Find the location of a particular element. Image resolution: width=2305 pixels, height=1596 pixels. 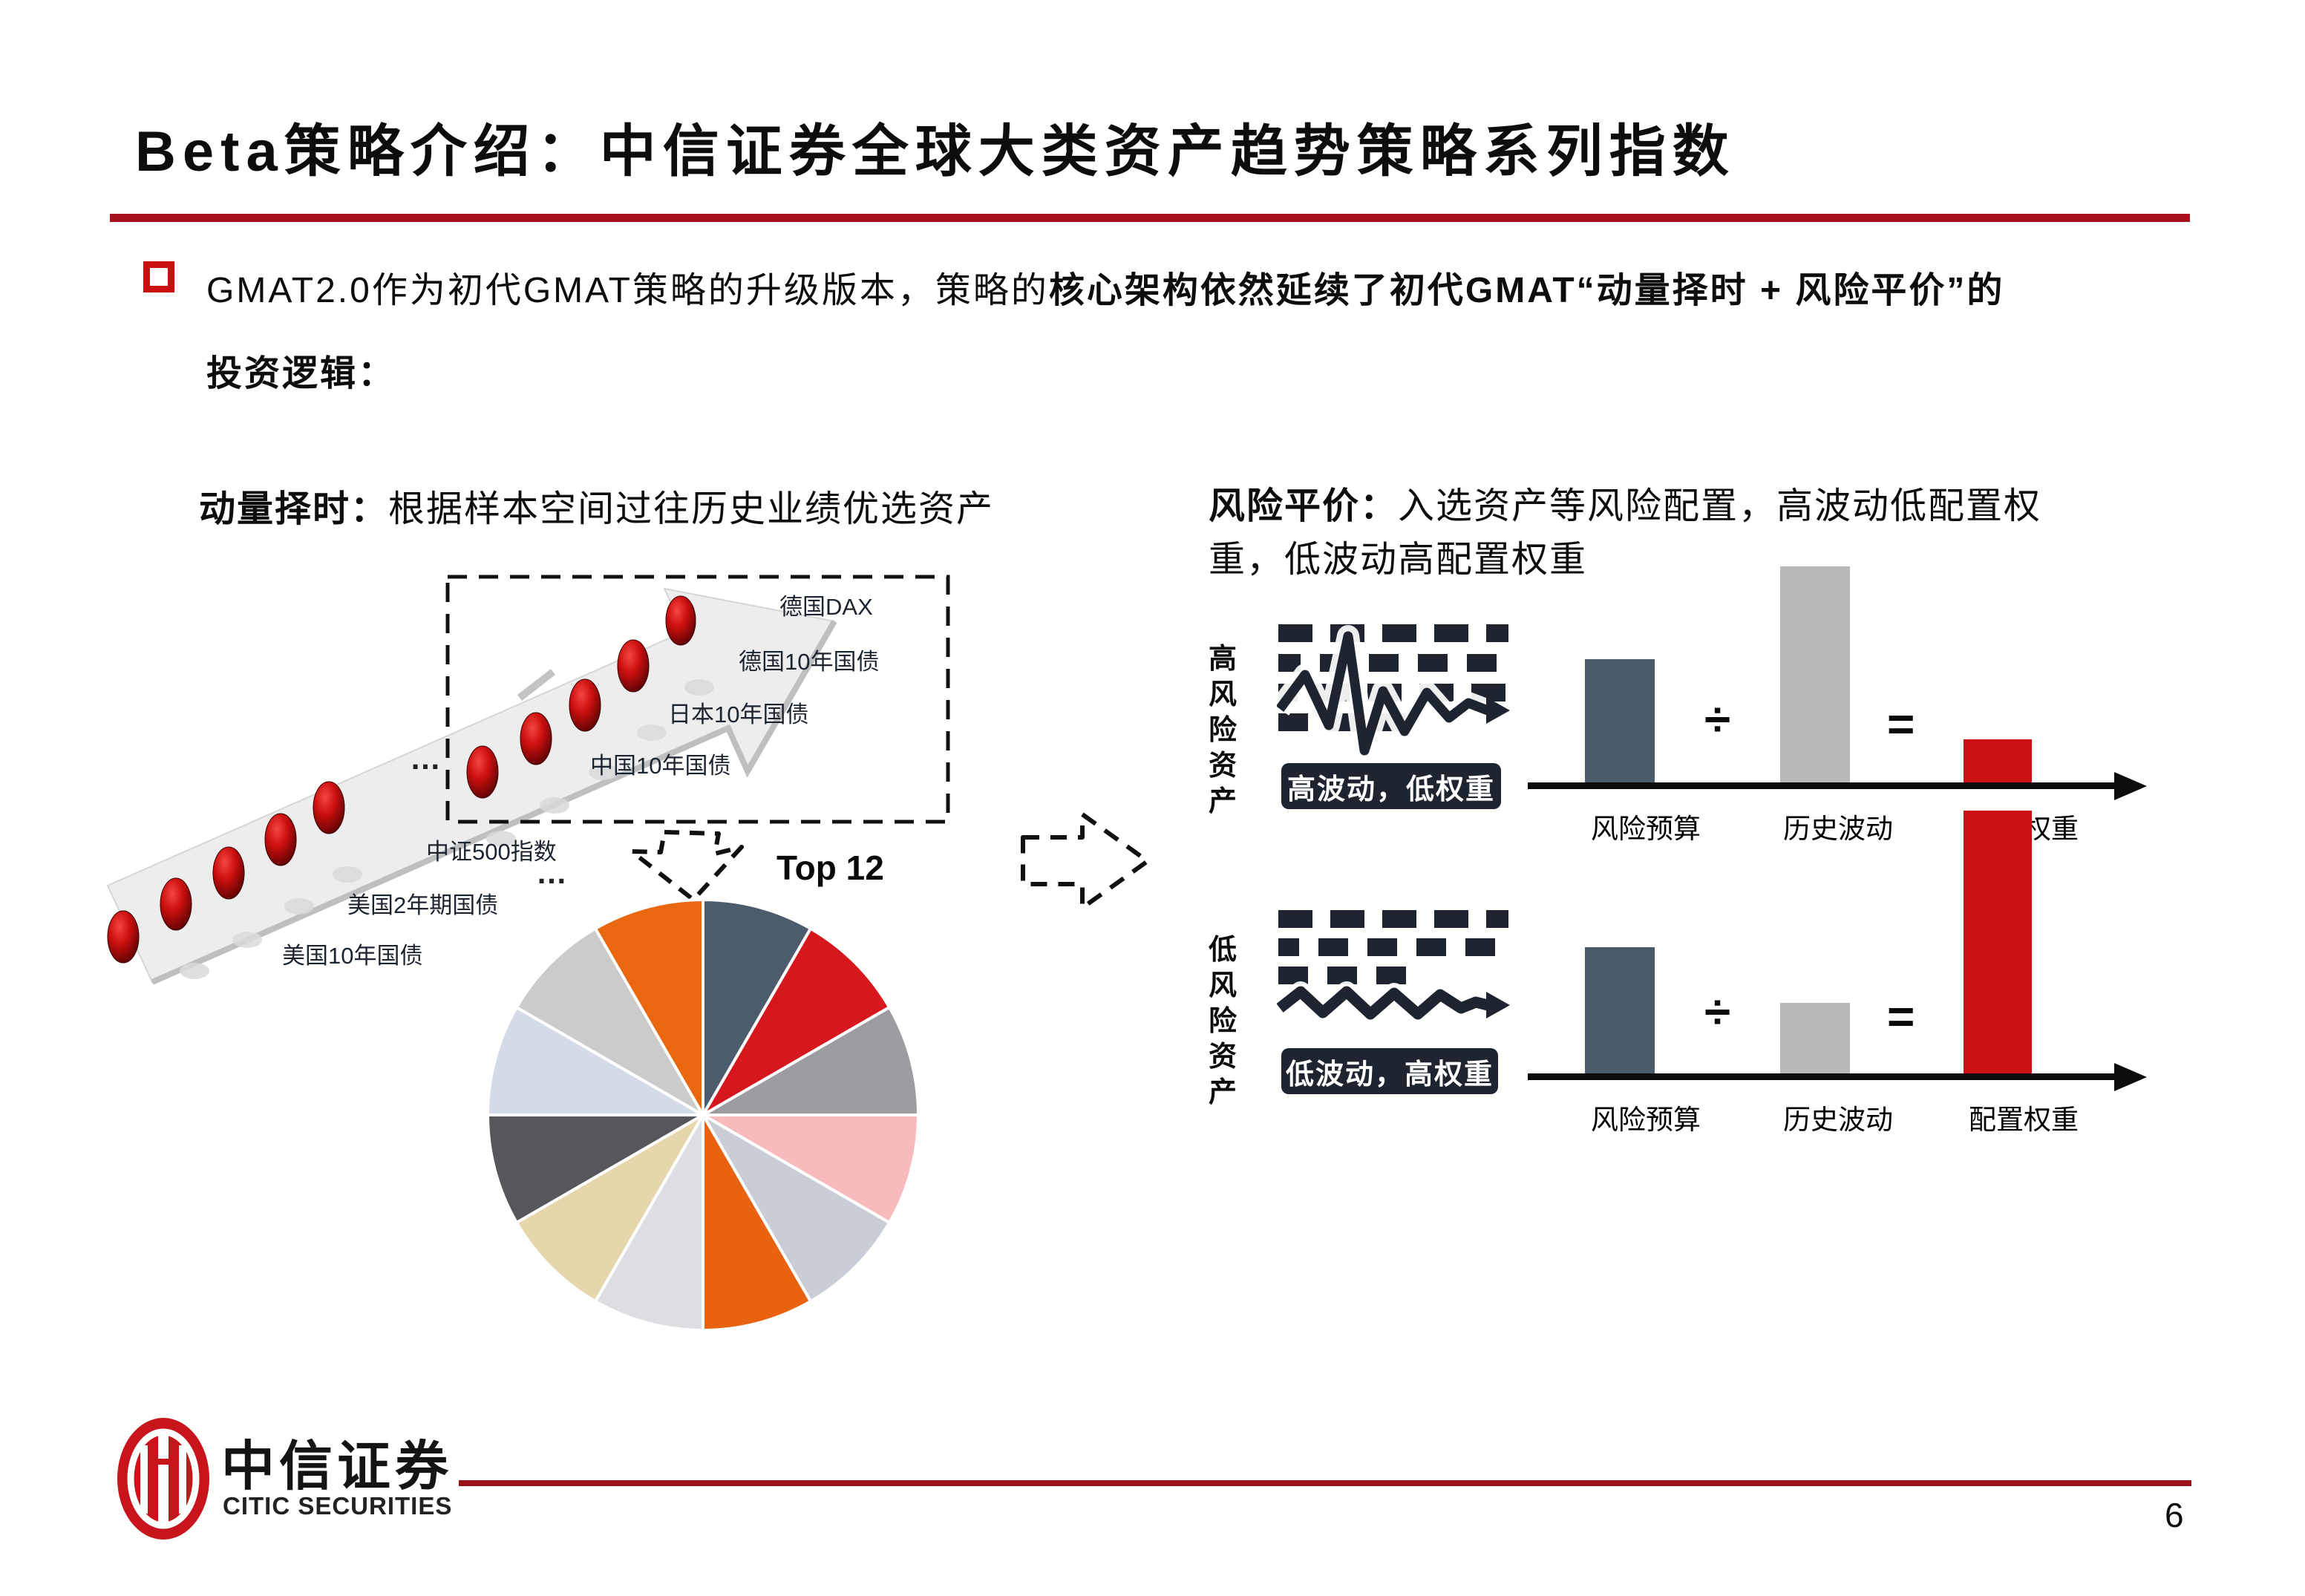

high-vol-badge: 高波动，低权重 is located at coordinates (1391, 786).